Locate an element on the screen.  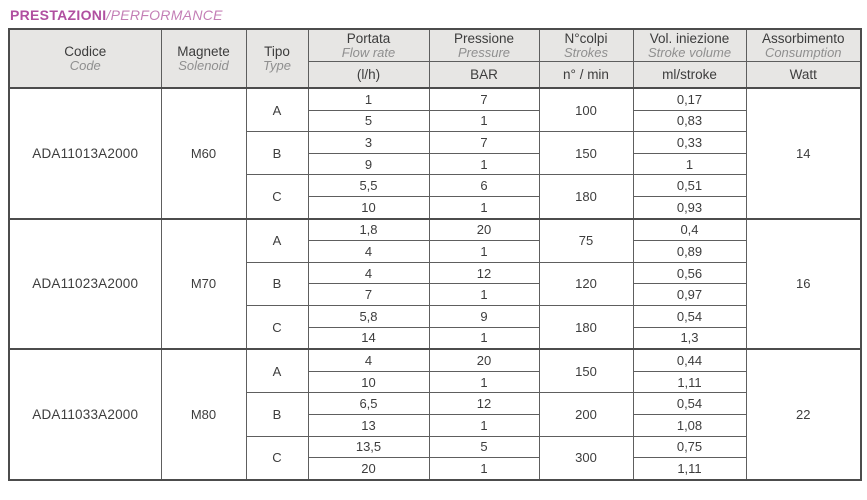
unit-consumption: Watt is located at coordinates (803, 75).